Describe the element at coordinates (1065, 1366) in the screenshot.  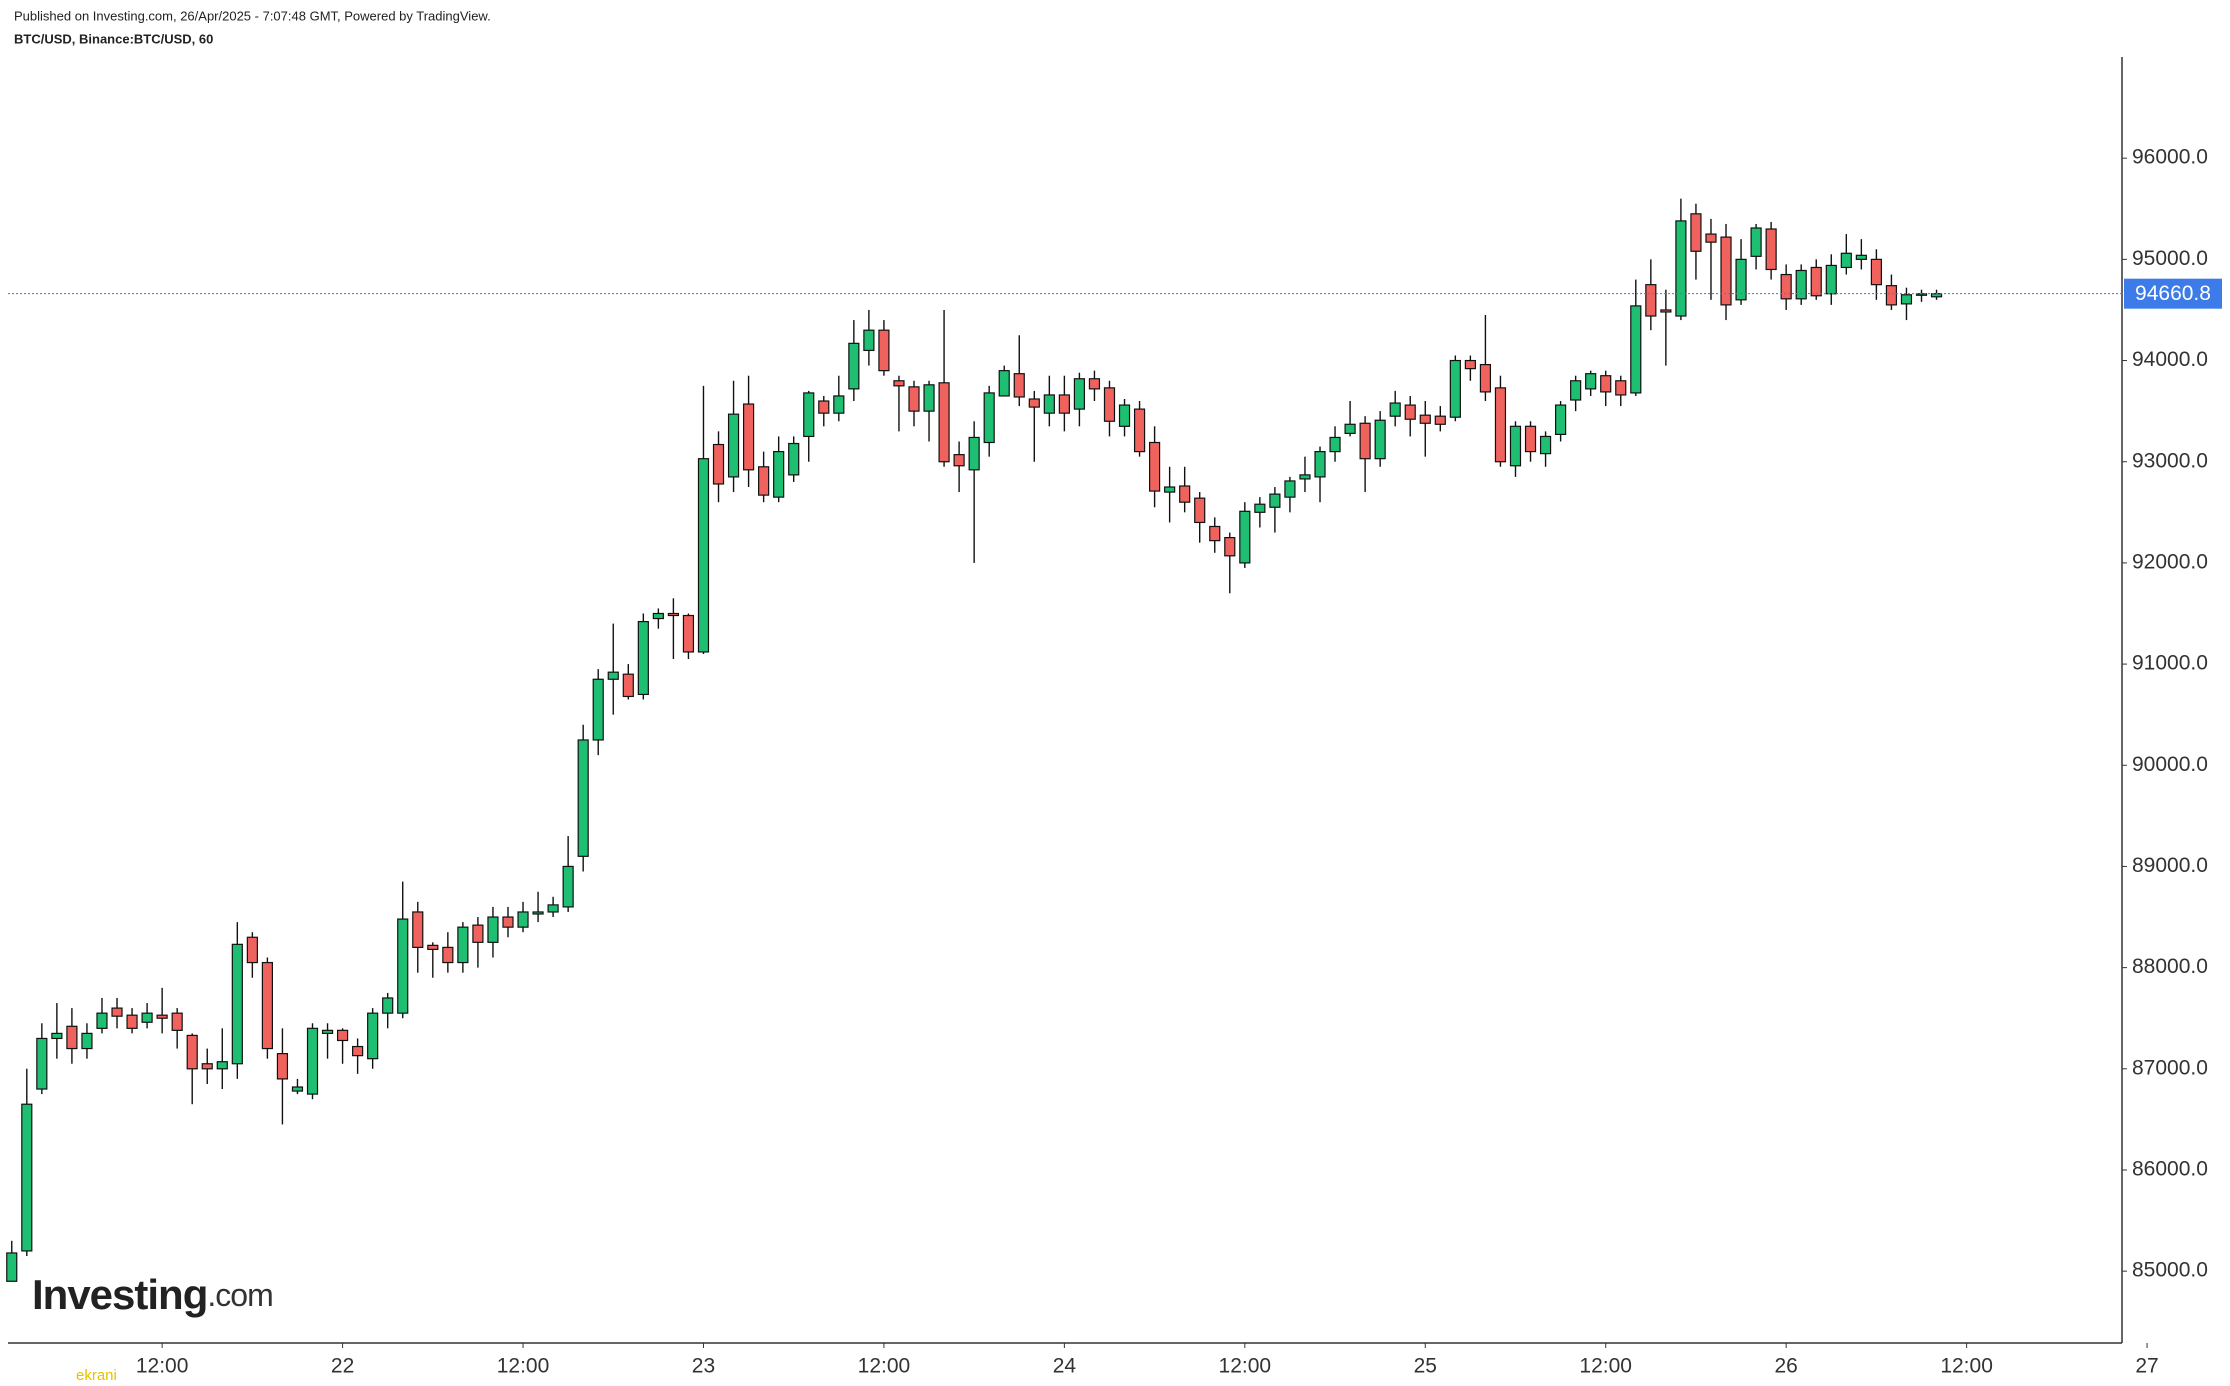
I see `x-tick-label: 24` at that location.